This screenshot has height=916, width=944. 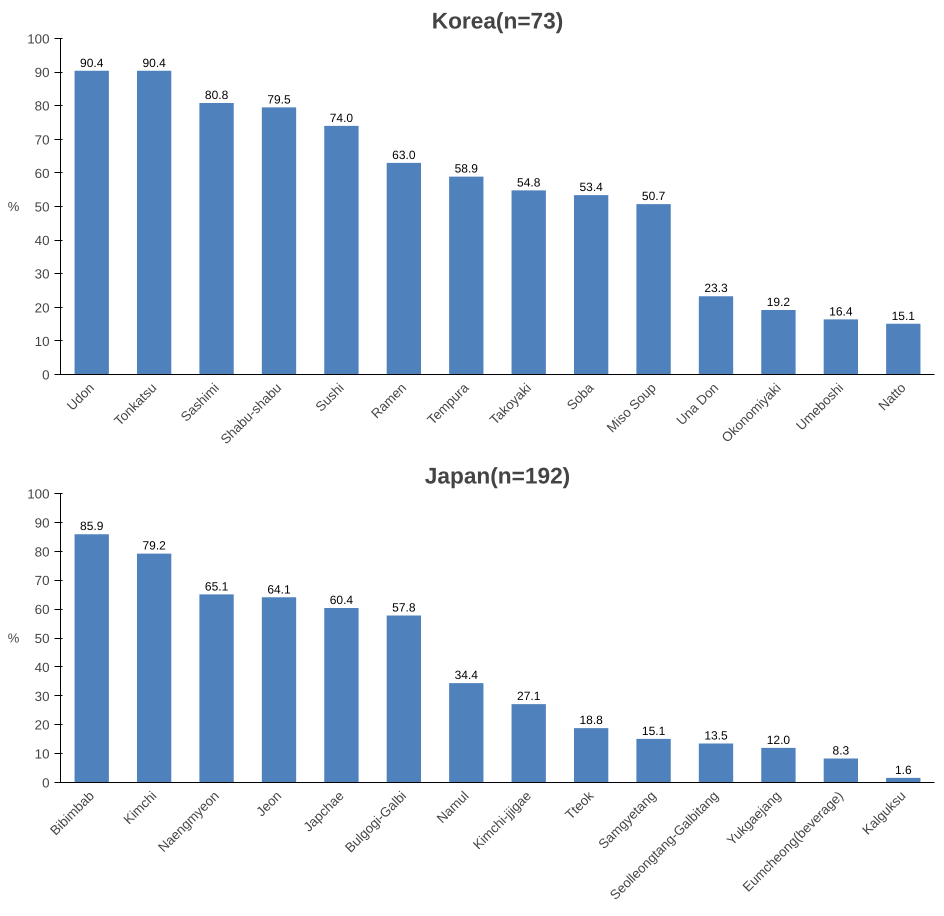 What do you see at coordinates (498, 21) in the screenshot?
I see `chart-title: Korea(n=73)` at bounding box center [498, 21].